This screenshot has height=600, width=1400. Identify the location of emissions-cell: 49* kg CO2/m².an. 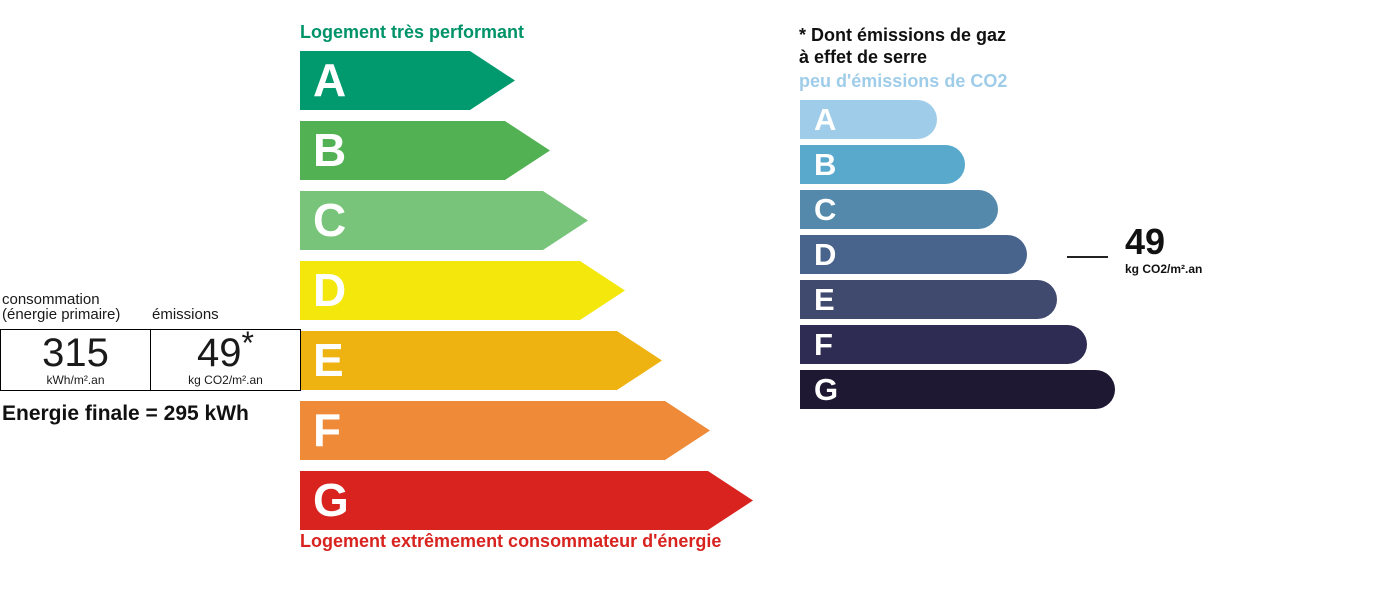
(225, 358).